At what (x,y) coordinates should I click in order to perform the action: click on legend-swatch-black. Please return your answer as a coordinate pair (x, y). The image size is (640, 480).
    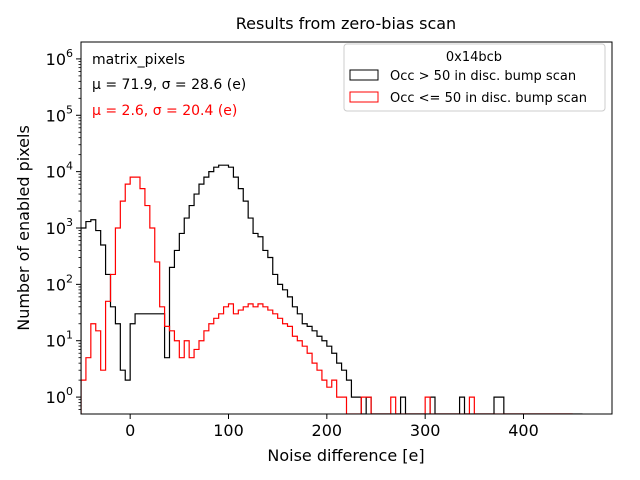
    Looking at the image, I should click on (364, 75).